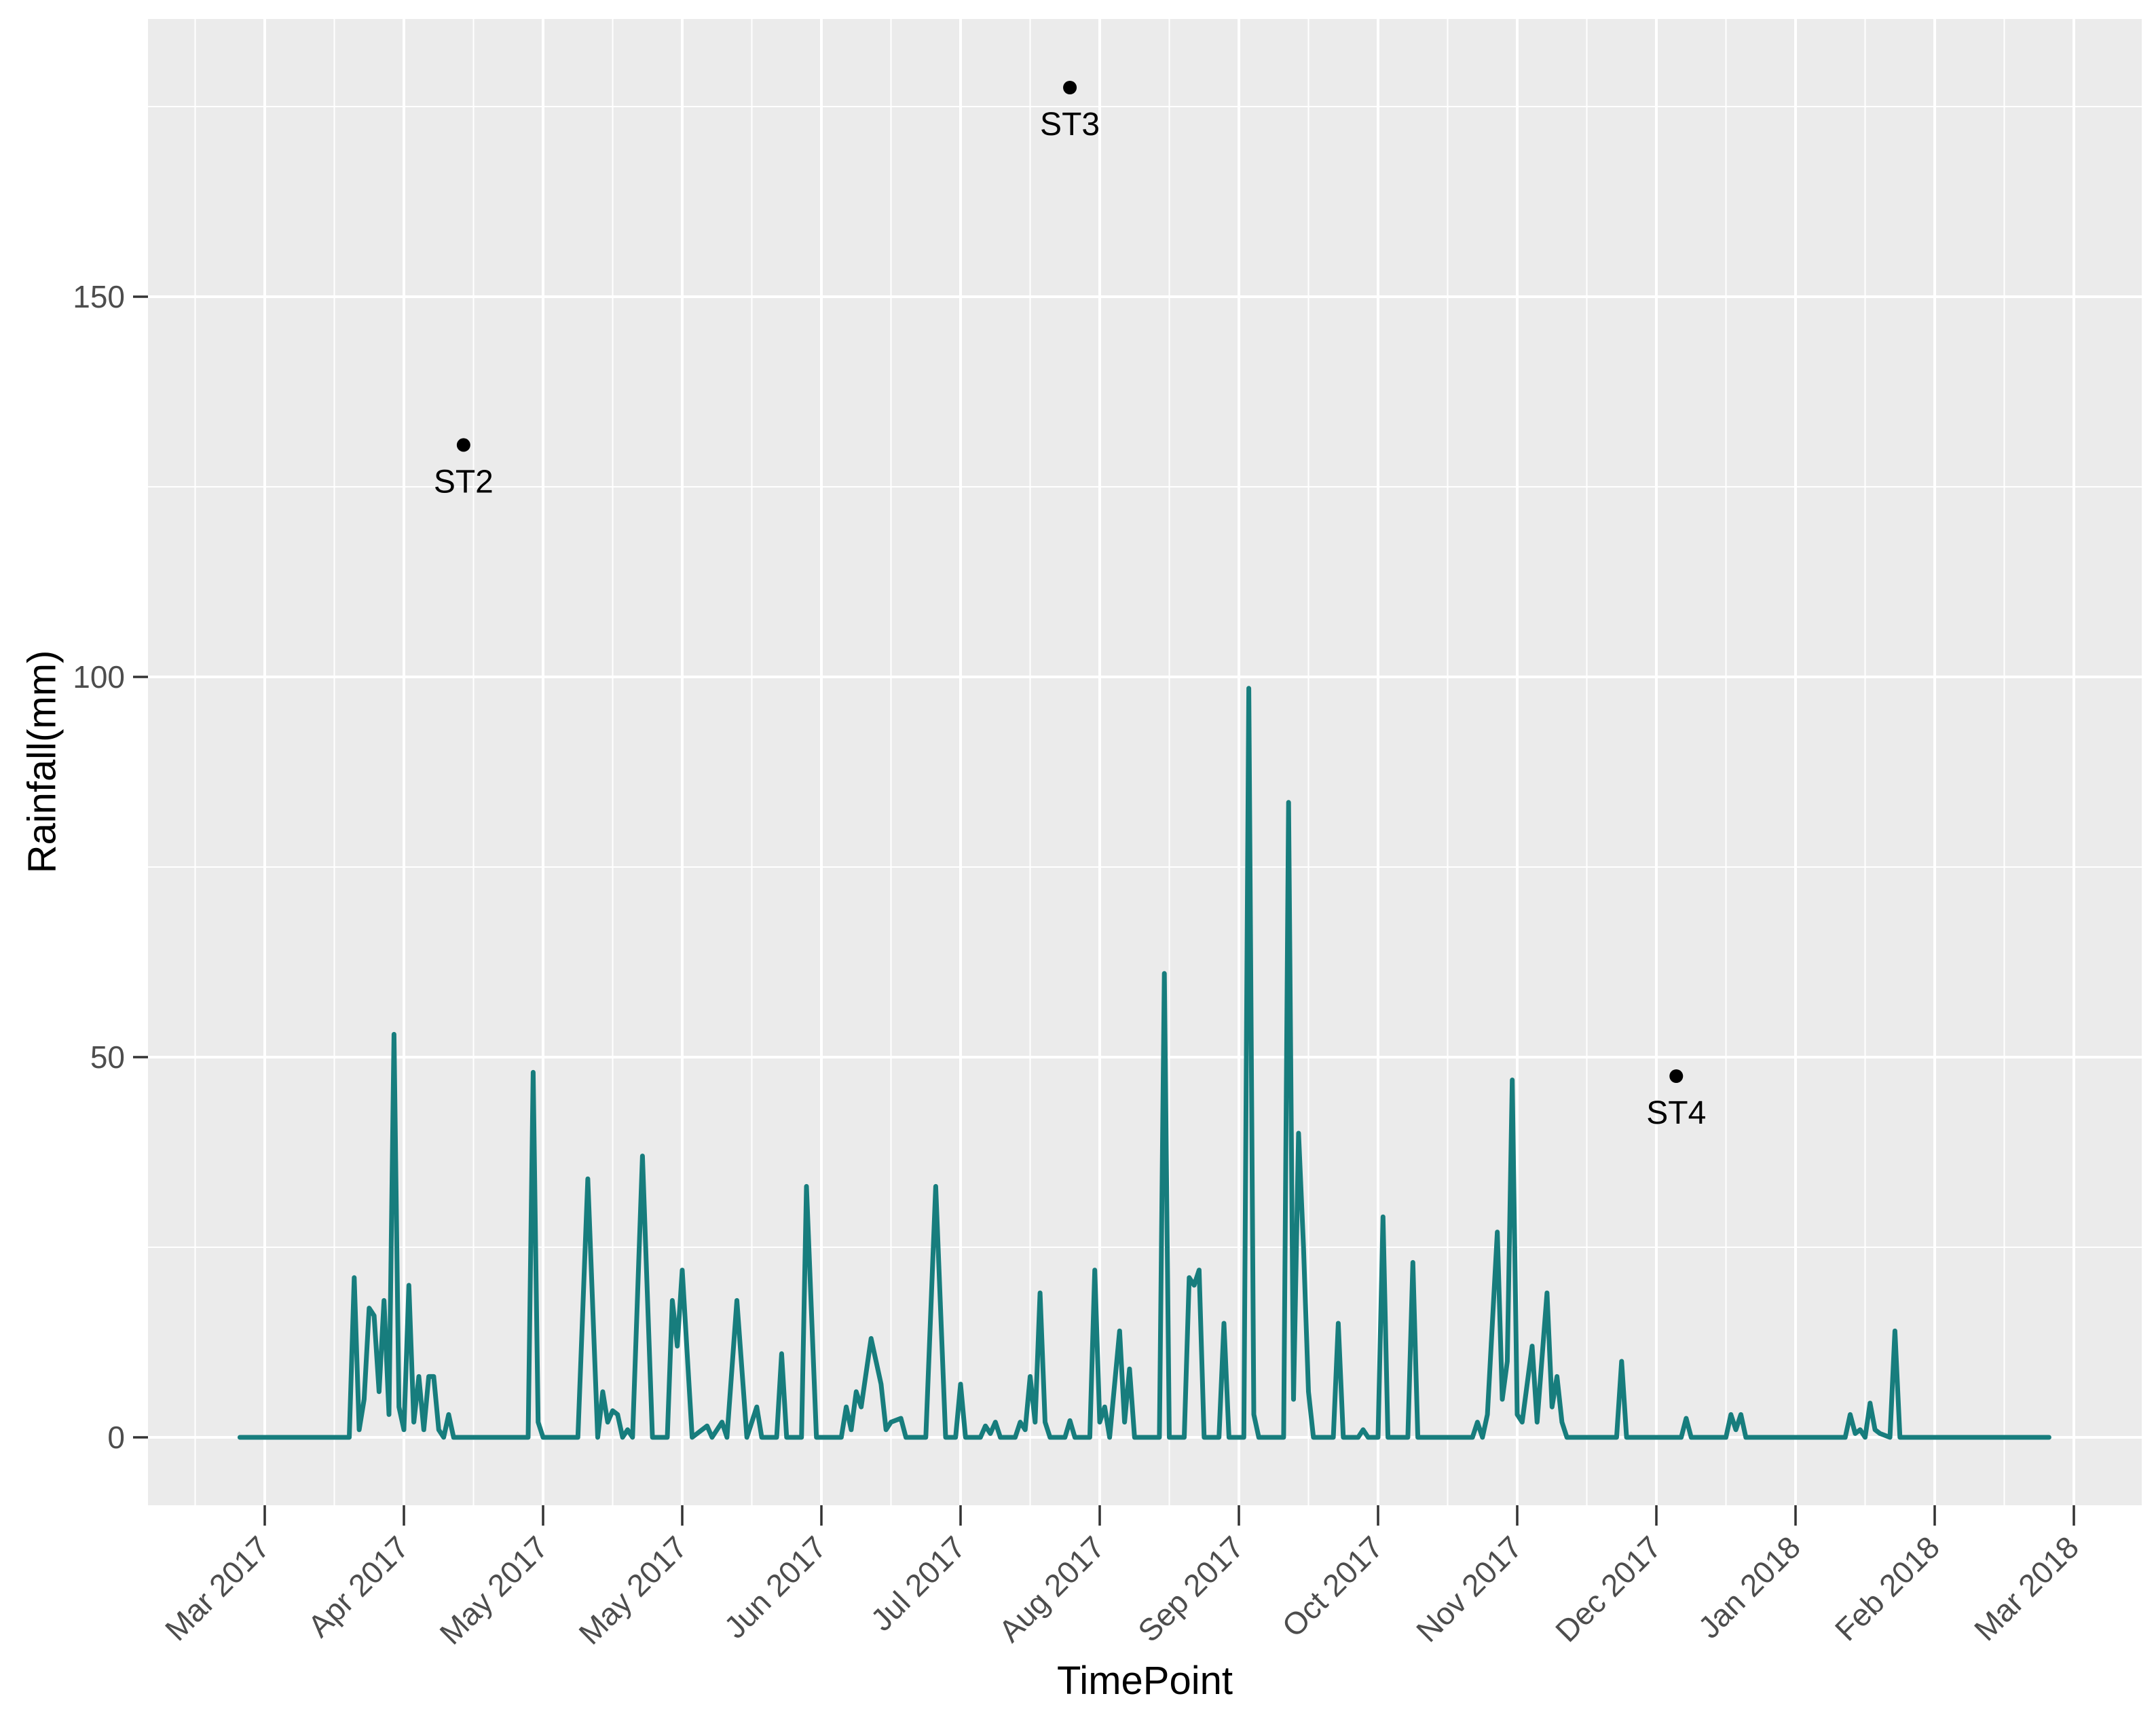 The height and width of the screenshot is (1713, 2156). What do you see at coordinates (1070, 87) in the screenshot?
I see `annotation-point-st3` at bounding box center [1070, 87].